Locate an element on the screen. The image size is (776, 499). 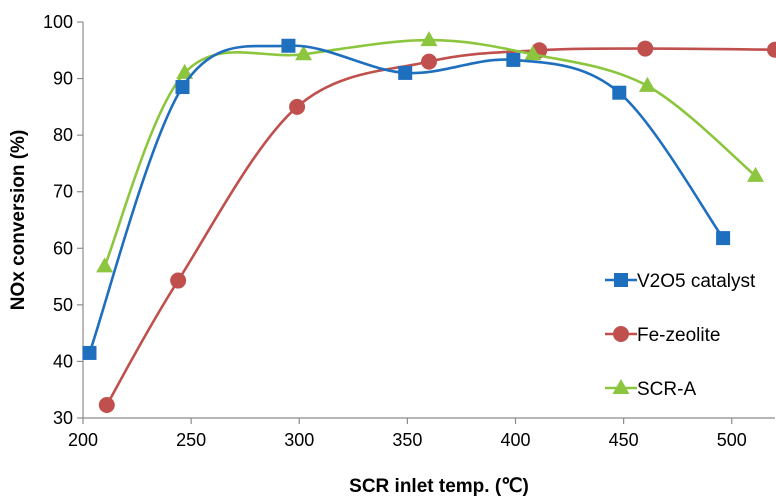
legend-item-fe-zeolite: Fe-zeolite is located at coordinates (662, 335).